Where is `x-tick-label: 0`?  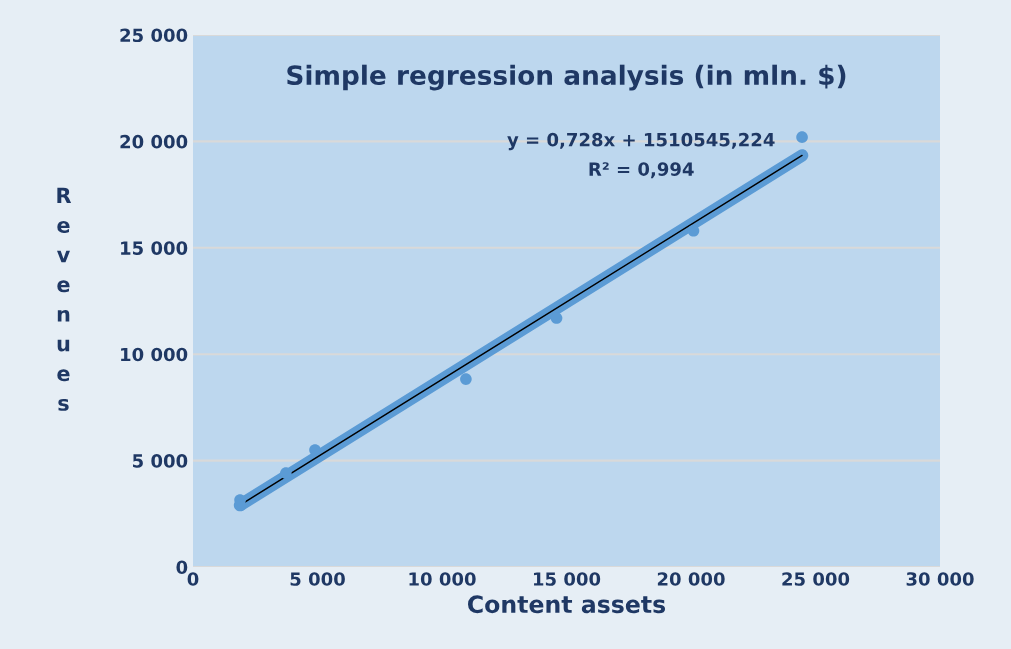 x-tick-label: 0 is located at coordinates (193, 579).